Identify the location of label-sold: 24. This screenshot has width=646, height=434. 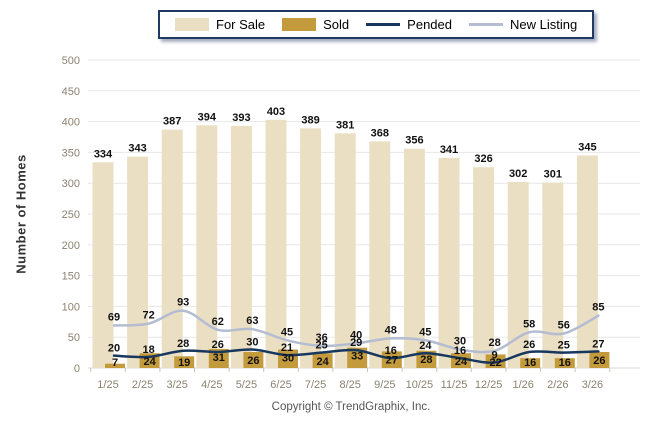
(322, 362).